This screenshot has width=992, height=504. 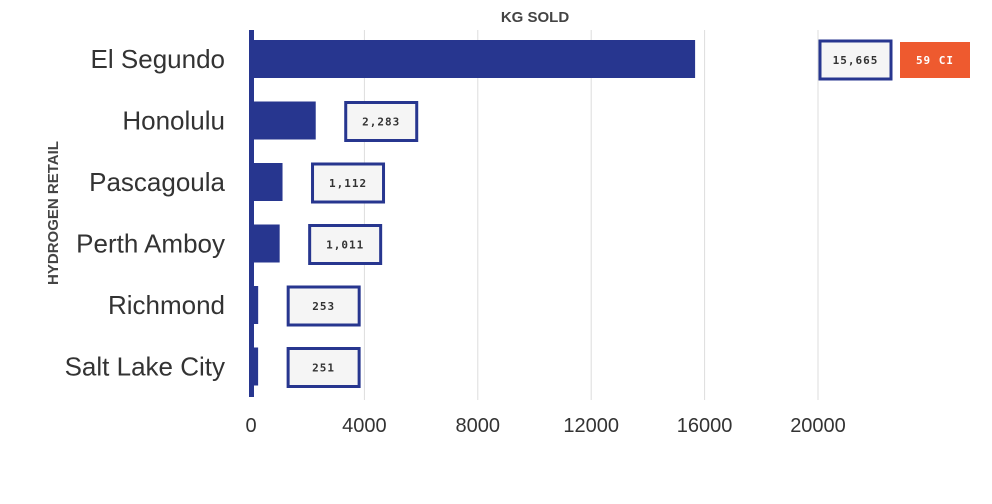 I want to click on category-label: Salt Lake City, so click(x=145, y=367).